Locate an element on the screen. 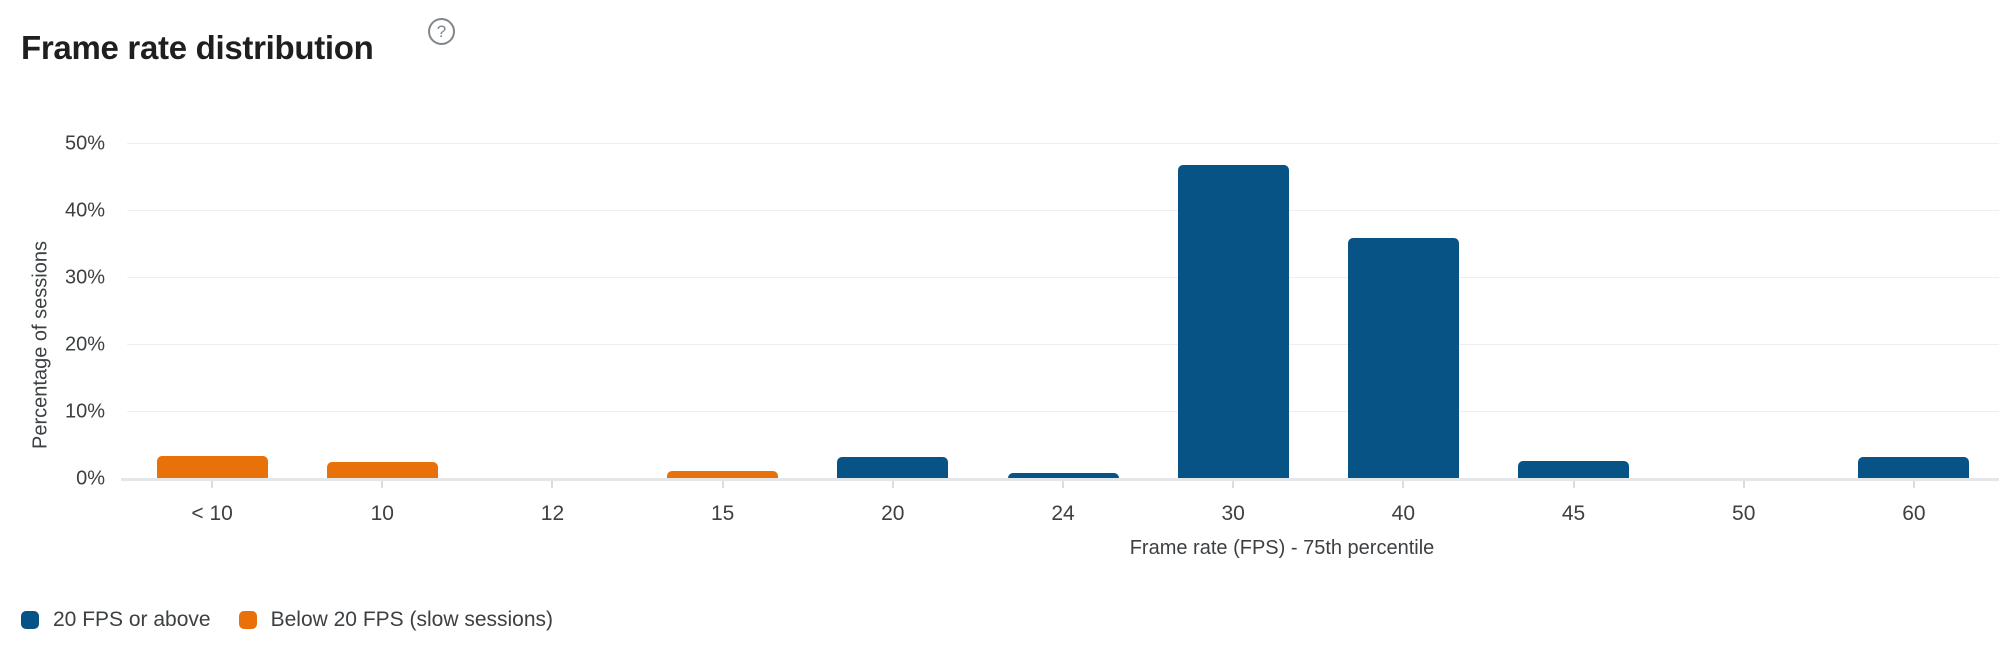 The height and width of the screenshot is (661, 1999). legend-label: Below 20 FPS (slow sessions) is located at coordinates (412, 619).